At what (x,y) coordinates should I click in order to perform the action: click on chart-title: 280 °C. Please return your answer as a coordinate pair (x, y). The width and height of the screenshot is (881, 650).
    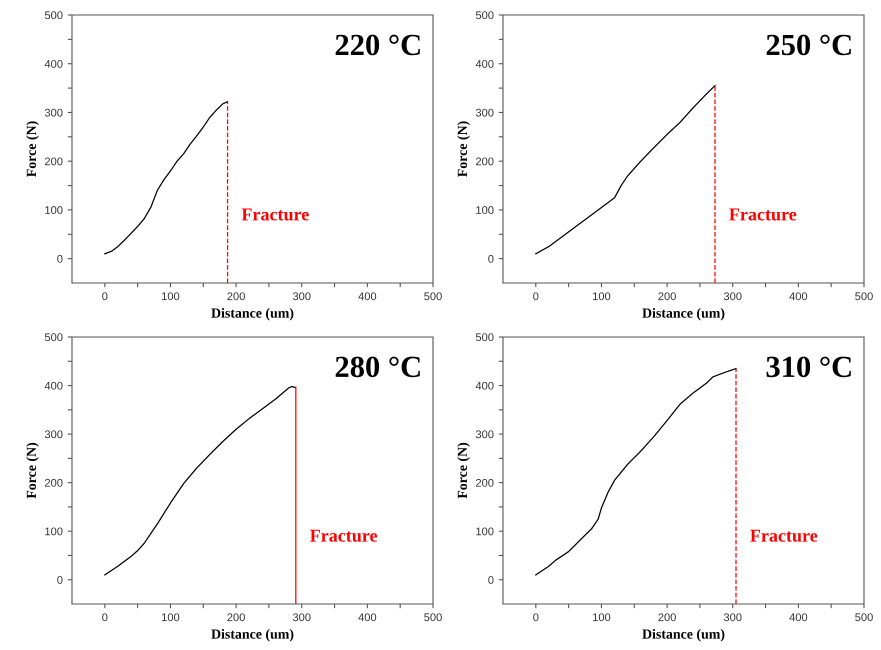
    Looking at the image, I should click on (378, 367).